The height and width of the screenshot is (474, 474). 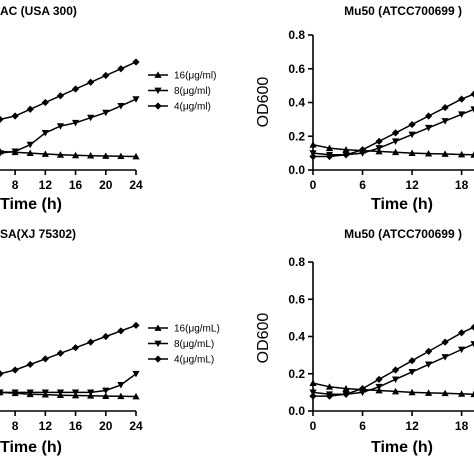 What do you see at coordinates (15, 185) in the screenshot?
I see `x-tick-label: 8` at bounding box center [15, 185].